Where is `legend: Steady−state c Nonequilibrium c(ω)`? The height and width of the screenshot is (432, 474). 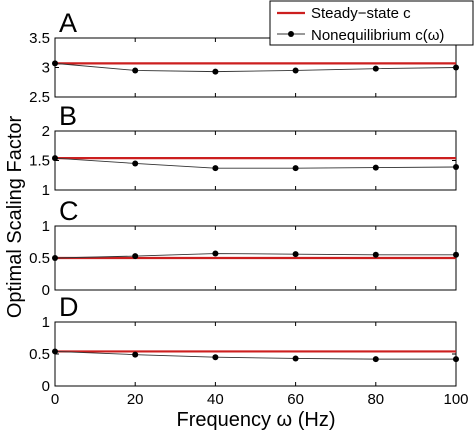
legend: Steady−state c Nonequilibrium c(ω) is located at coordinates (371, 23).